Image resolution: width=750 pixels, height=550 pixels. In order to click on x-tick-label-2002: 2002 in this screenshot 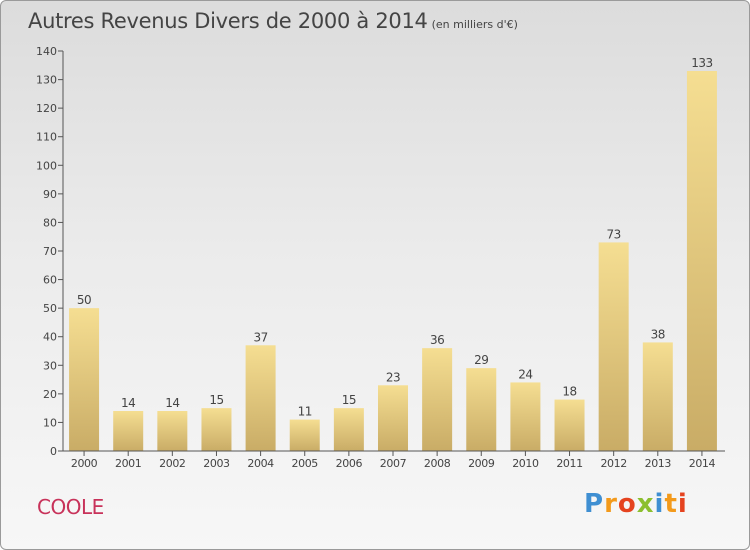, I will do `click(172, 463)`.